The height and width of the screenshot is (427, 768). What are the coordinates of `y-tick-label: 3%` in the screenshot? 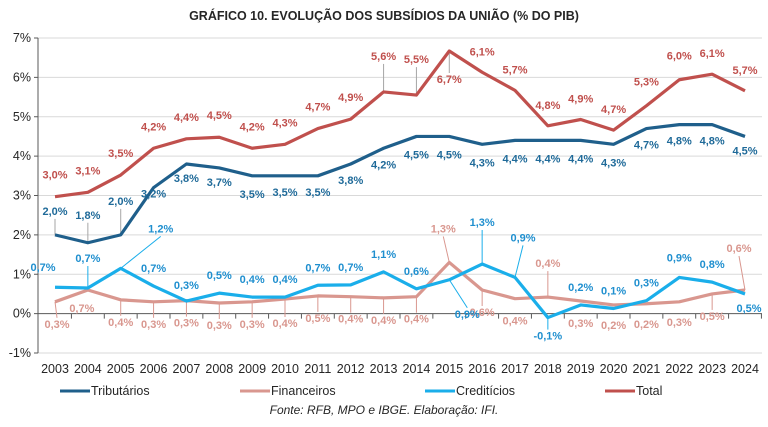 It's located at (22, 196).